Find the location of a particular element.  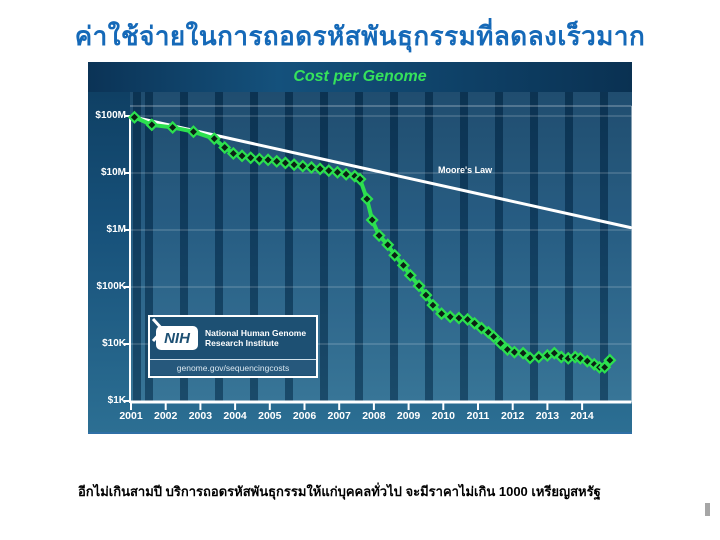

y-tick-label: $10M is located at coordinates (113, 172).